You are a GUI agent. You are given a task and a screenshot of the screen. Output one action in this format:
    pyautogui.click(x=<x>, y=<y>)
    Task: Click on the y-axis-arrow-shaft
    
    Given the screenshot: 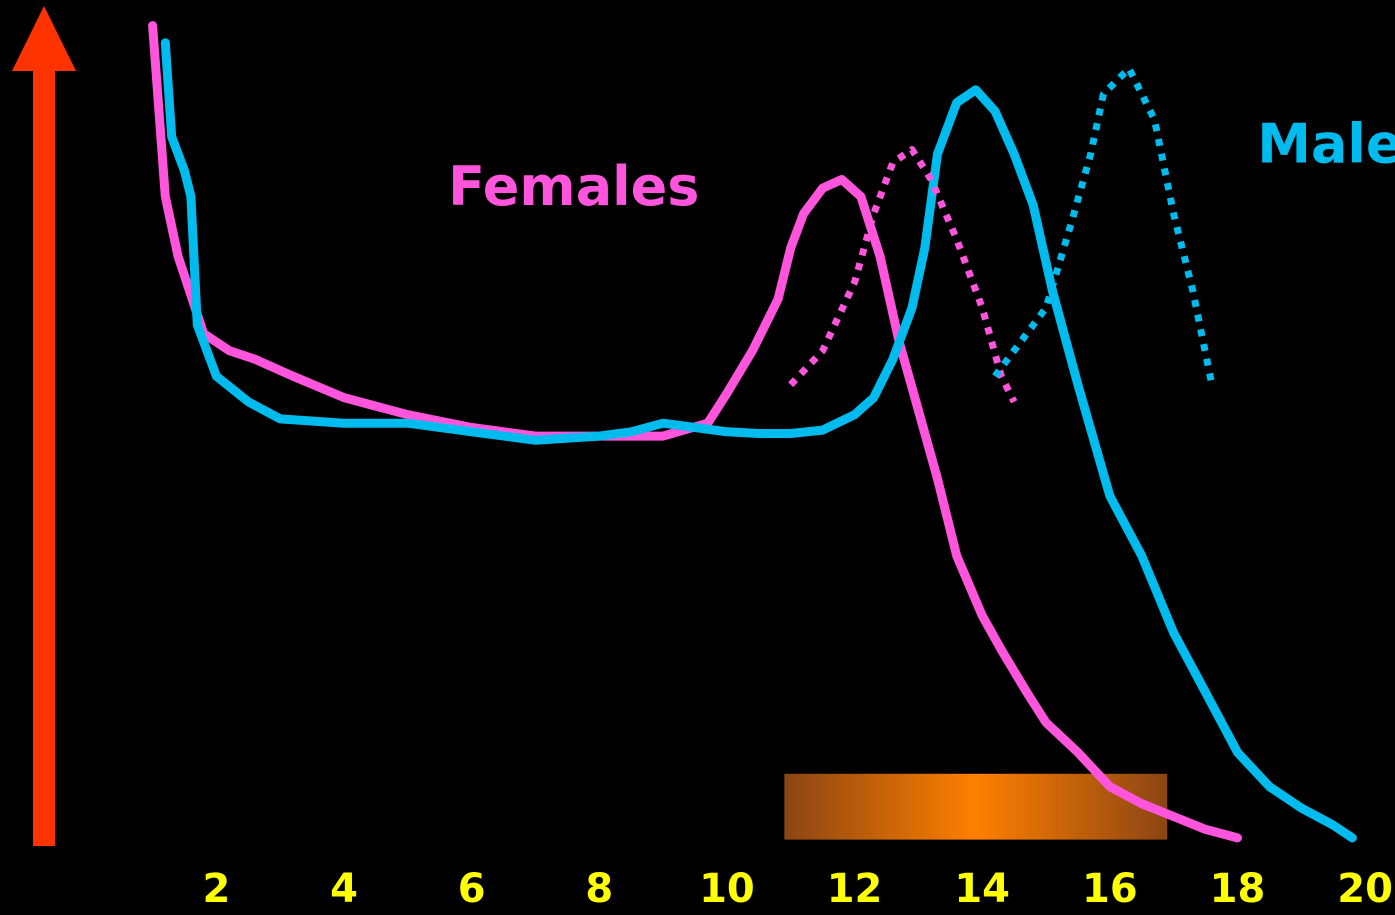 What is the action you would take?
    pyautogui.click(x=44, y=457)
    